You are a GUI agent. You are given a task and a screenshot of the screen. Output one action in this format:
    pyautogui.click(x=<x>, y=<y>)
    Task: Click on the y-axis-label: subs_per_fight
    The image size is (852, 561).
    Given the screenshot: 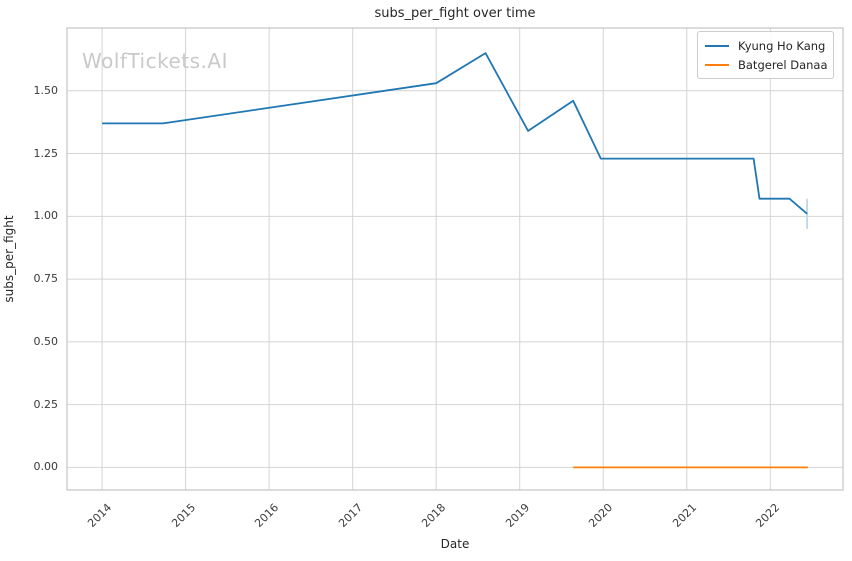 What is the action you would take?
    pyautogui.click(x=9, y=259)
    